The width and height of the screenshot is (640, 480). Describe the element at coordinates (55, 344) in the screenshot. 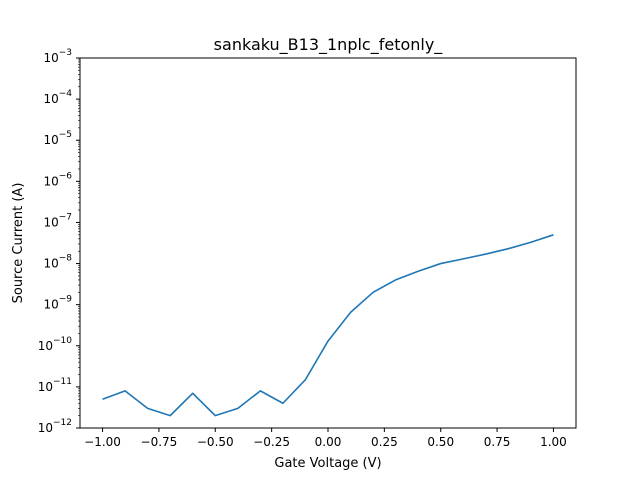

I see `y-tick-label: 10⁻¹⁰` at that location.